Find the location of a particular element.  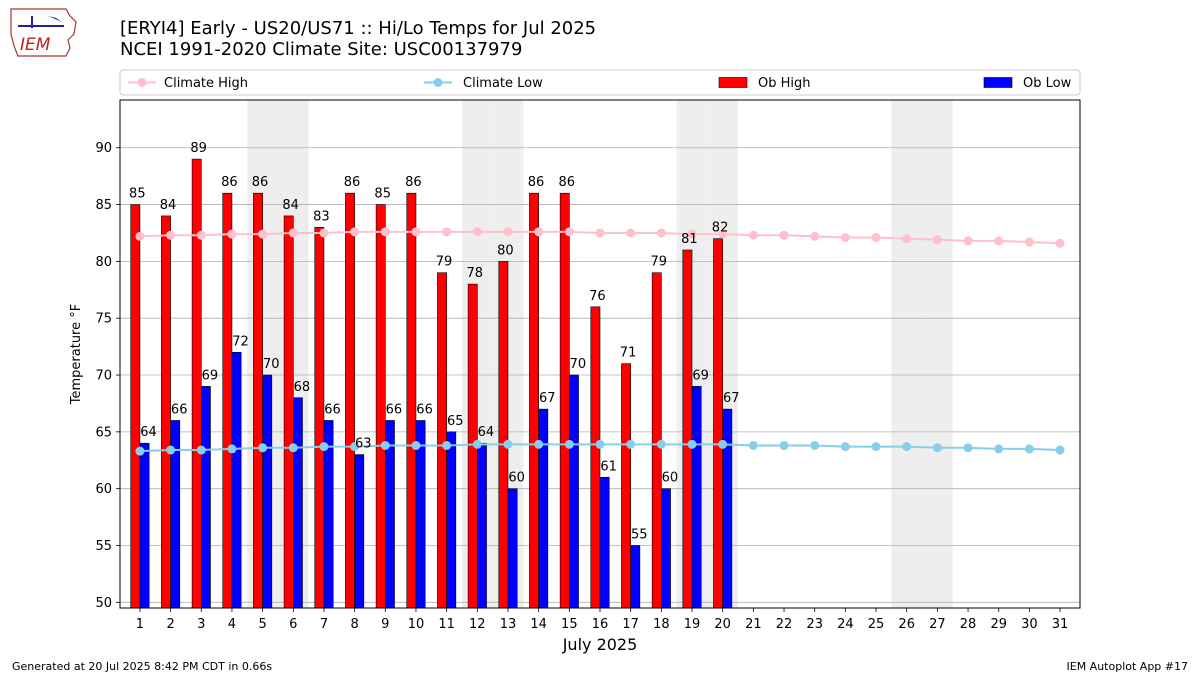

x-tick-label: 5 is located at coordinates (262, 624).